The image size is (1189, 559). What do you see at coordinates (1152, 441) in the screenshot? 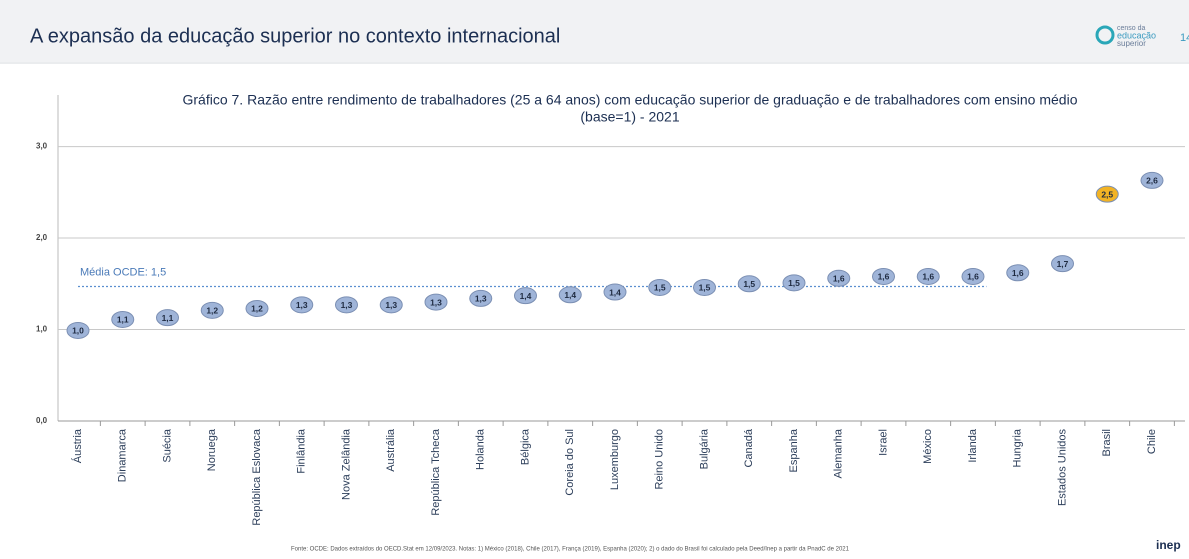
I see `x-tick-label: Chile` at bounding box center [1152, 441].